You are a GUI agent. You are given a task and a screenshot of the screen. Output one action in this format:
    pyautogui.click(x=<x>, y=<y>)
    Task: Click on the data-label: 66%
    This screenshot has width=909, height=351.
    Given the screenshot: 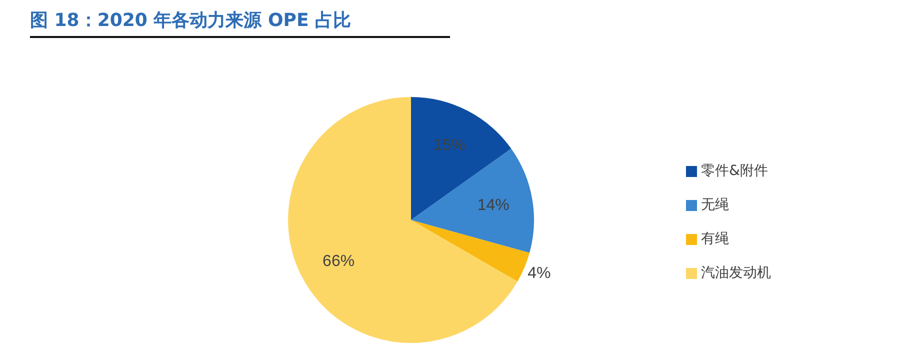 What is the action you would take?
    pyautogui.click(x=338, y=261)
    